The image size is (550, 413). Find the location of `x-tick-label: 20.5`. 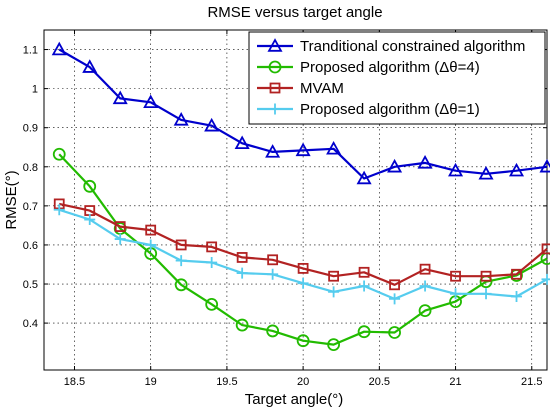

x-tick-label: 20.5 is located at coordinates (379, 382).